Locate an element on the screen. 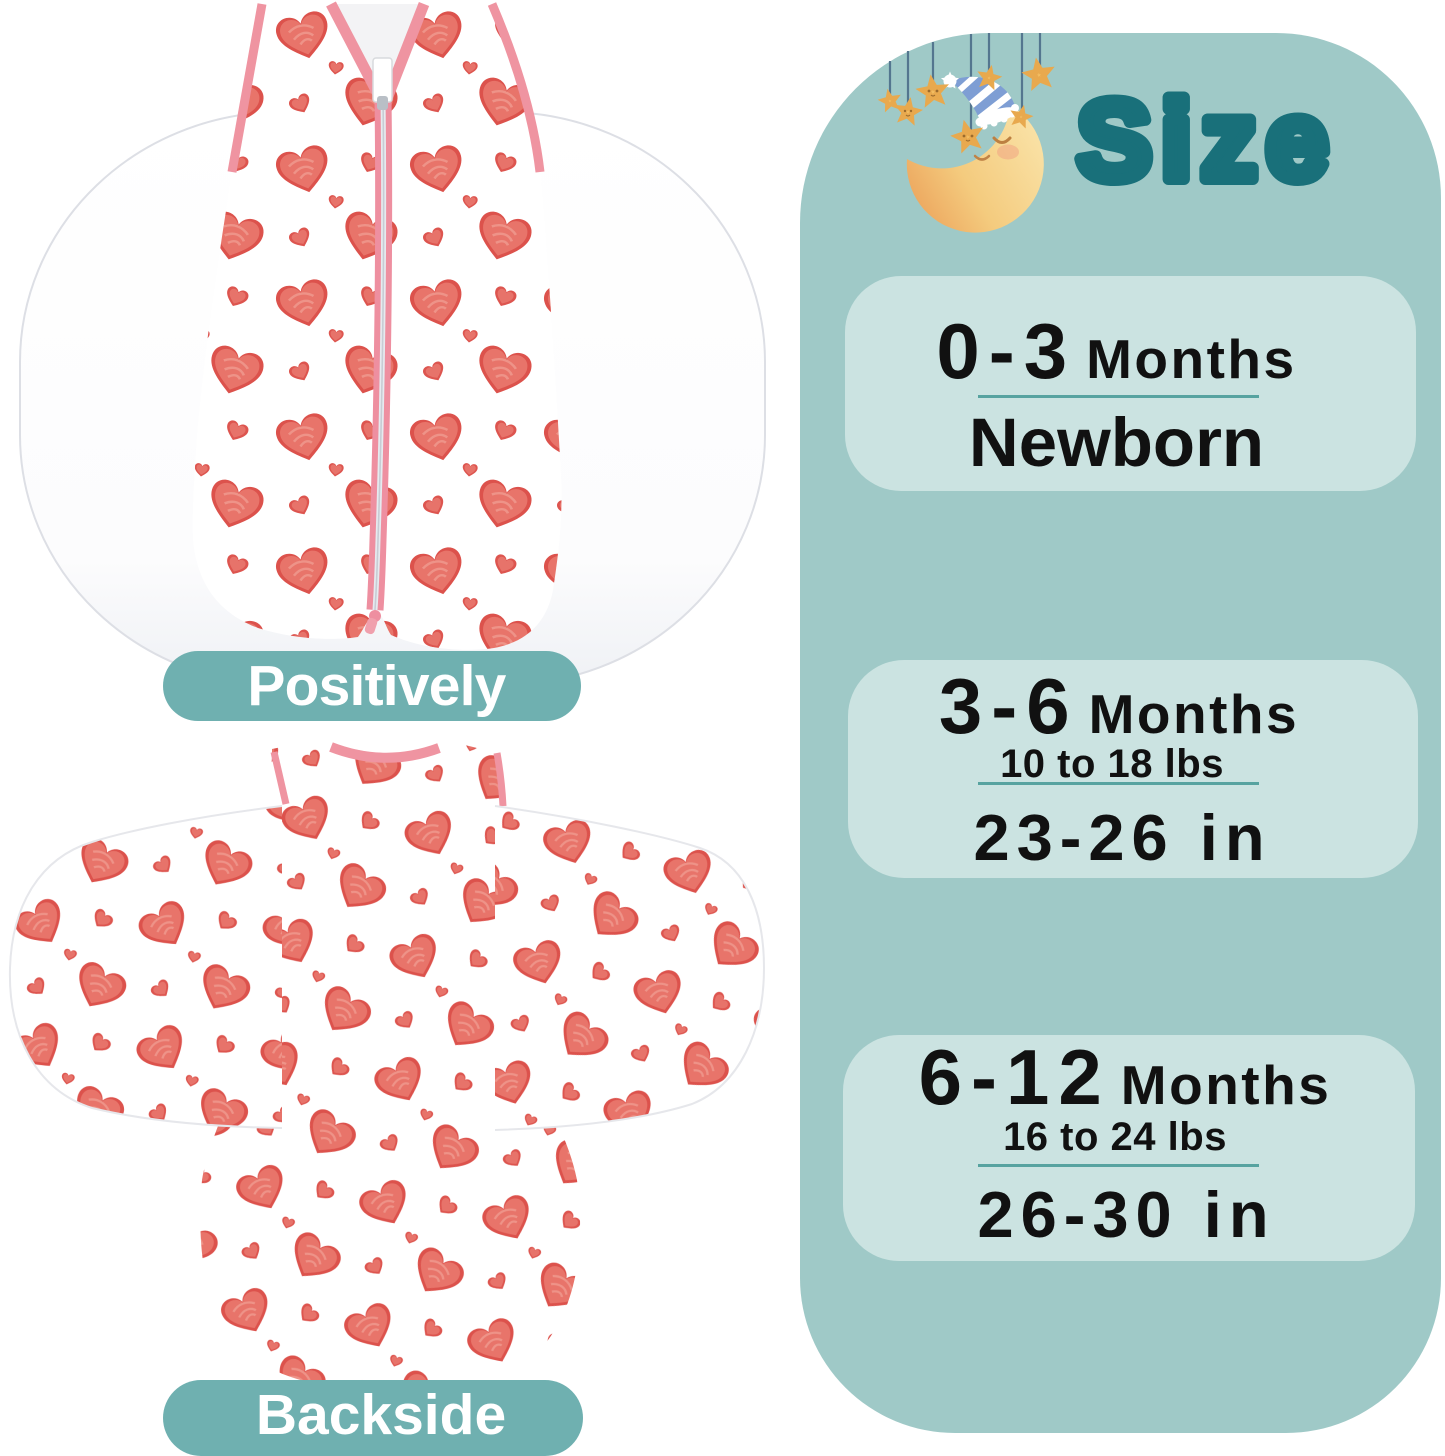  svg-text: Size is located at coordinates (1207, 140).